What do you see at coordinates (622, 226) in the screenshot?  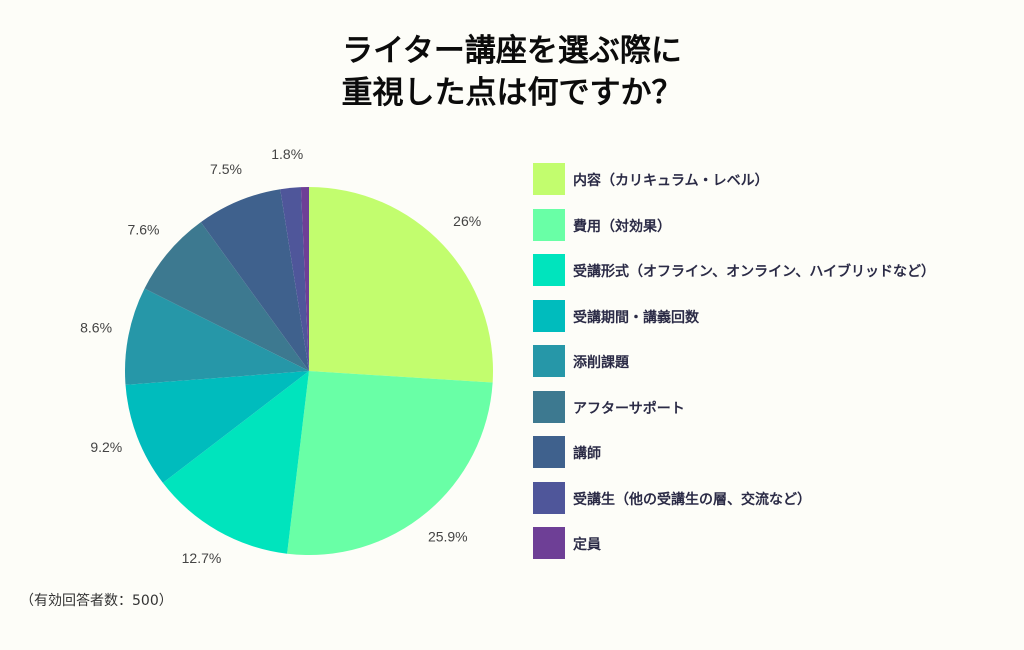 I see `legend-label: 費用（対効果）` at bounding box center [622, 226].